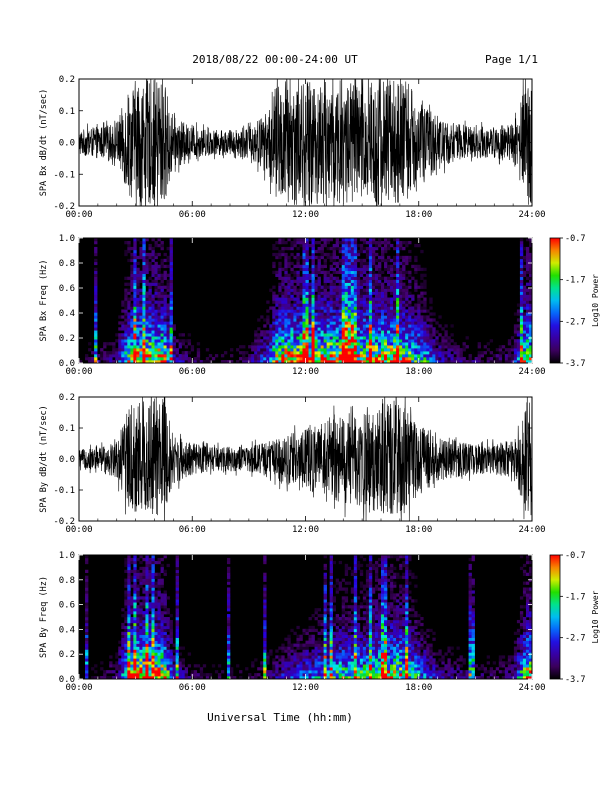  Describe the element at coordinates (44, 617) in the screenshot. I see `y-axis-label: SPA By Freq (Hz)` at that location.